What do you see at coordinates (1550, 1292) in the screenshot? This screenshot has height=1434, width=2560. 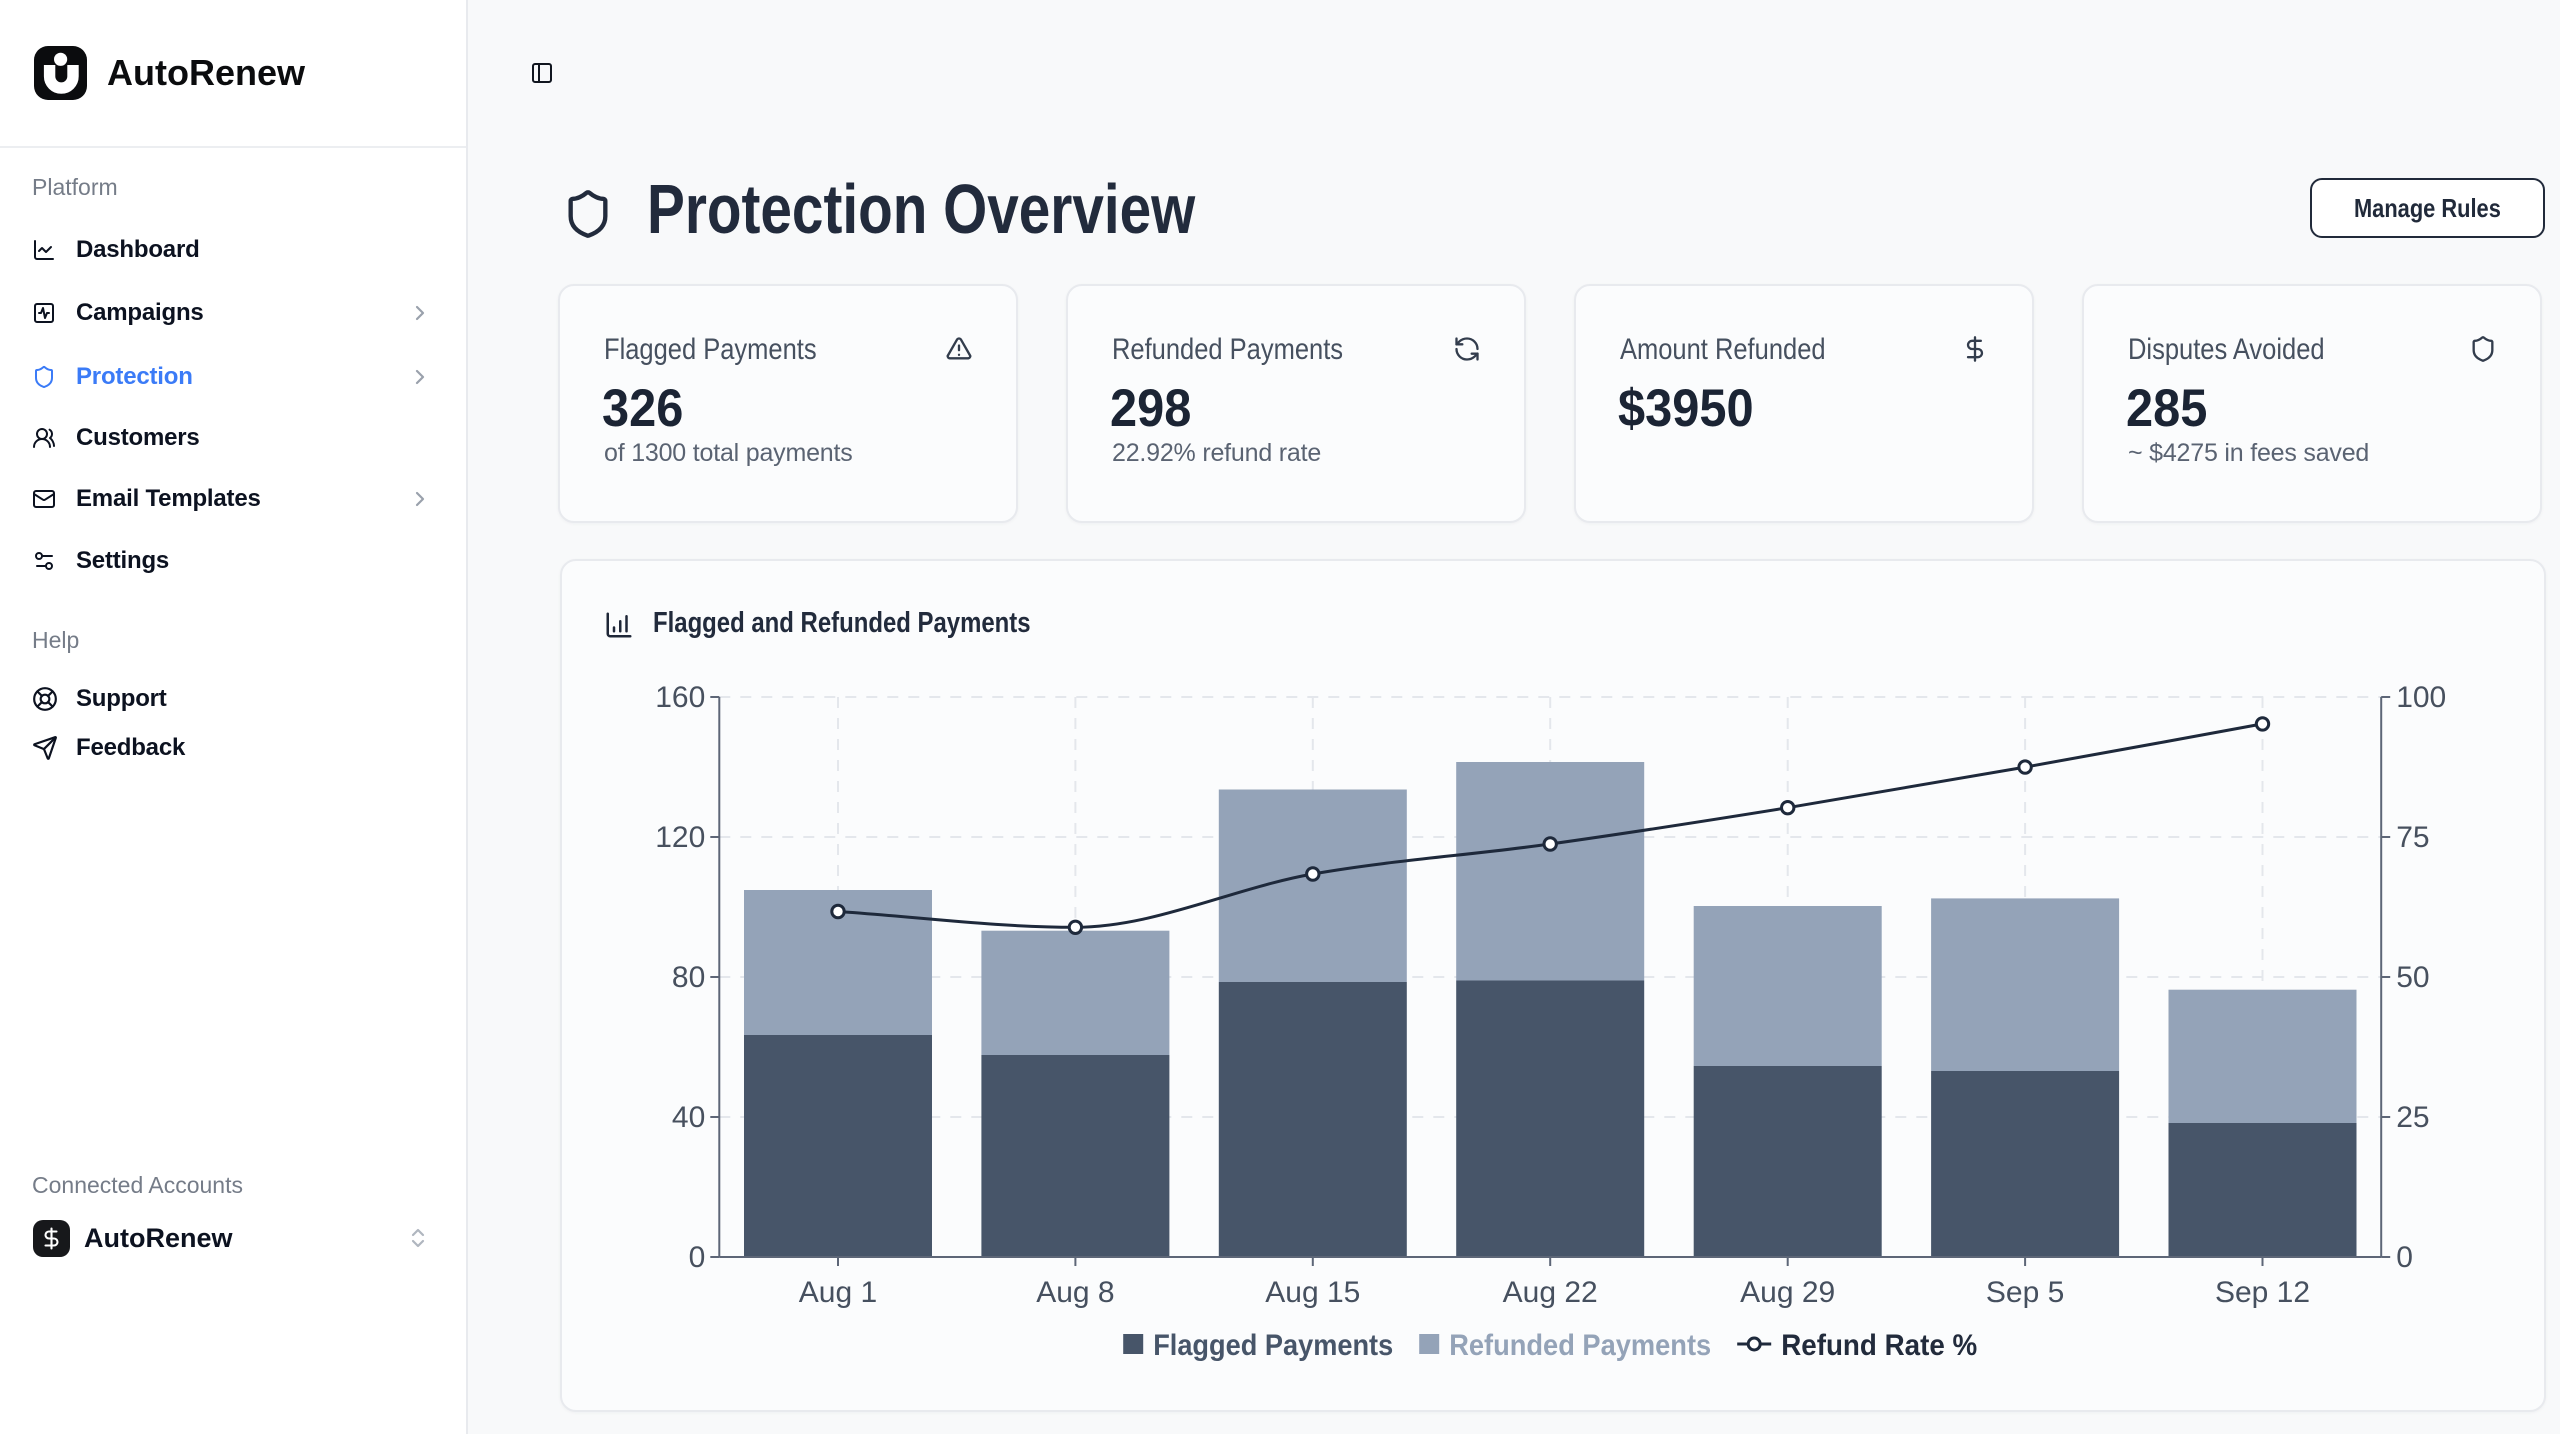 I see `svg-text: Aug 22` at bounding box center [1550, 1292].